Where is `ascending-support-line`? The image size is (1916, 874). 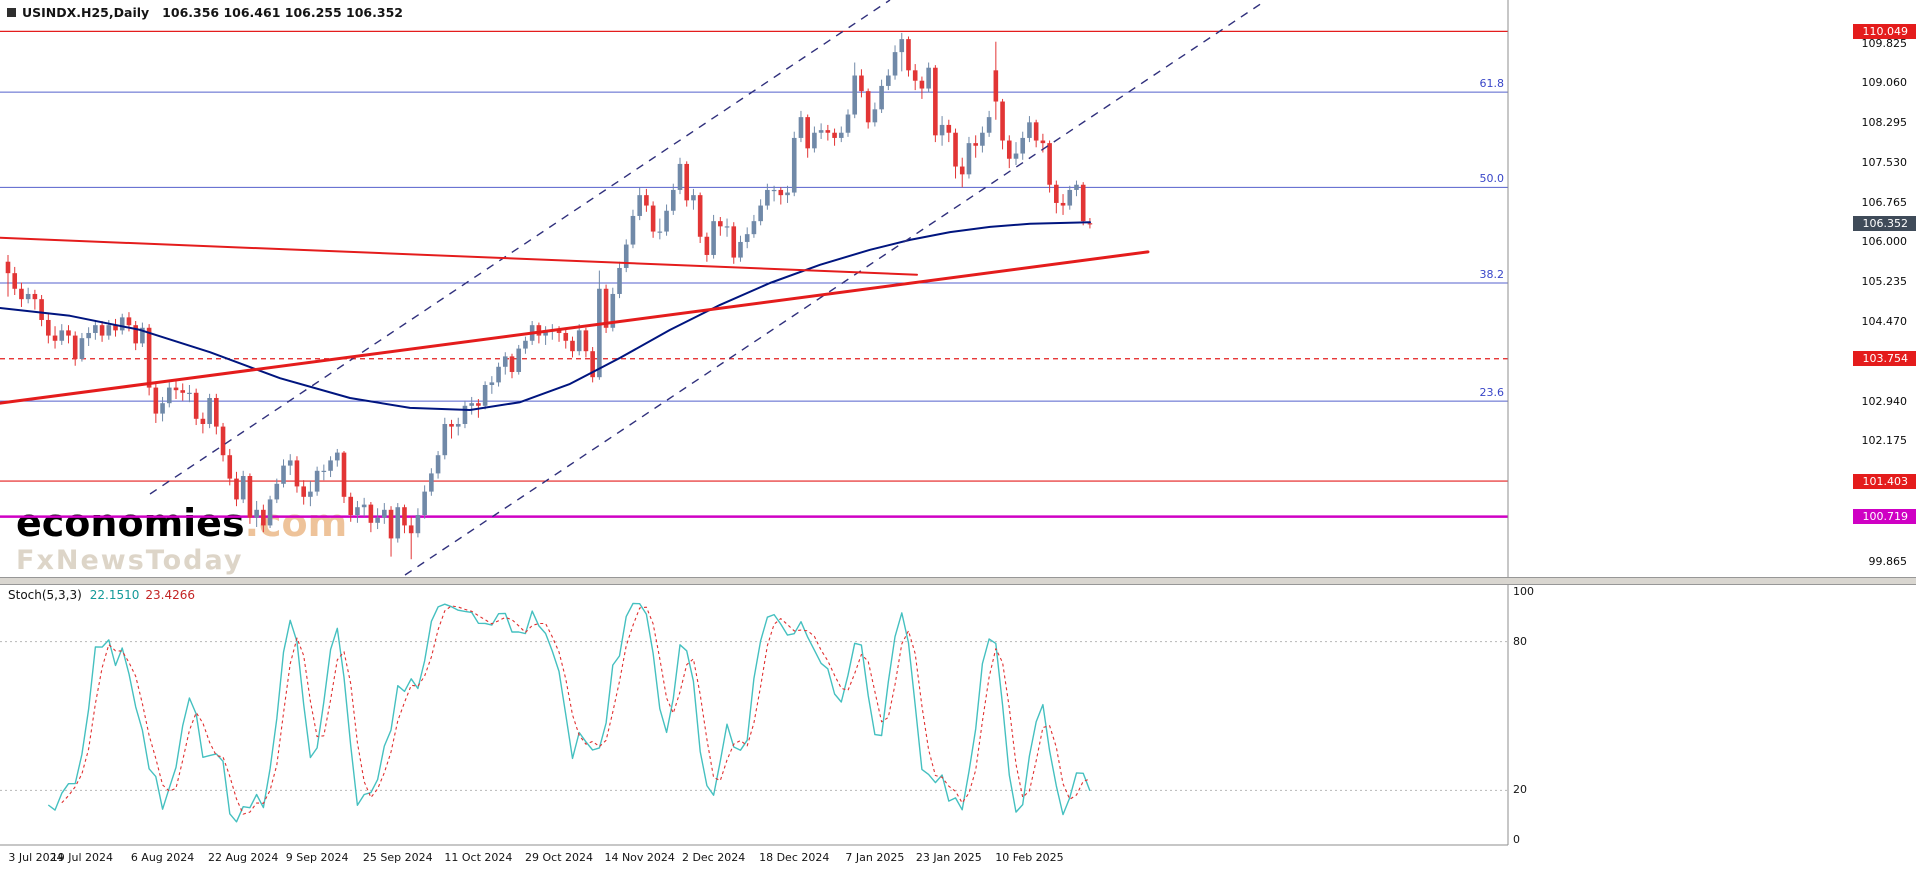 ascending-support-line is located at coordinates (575, 327).